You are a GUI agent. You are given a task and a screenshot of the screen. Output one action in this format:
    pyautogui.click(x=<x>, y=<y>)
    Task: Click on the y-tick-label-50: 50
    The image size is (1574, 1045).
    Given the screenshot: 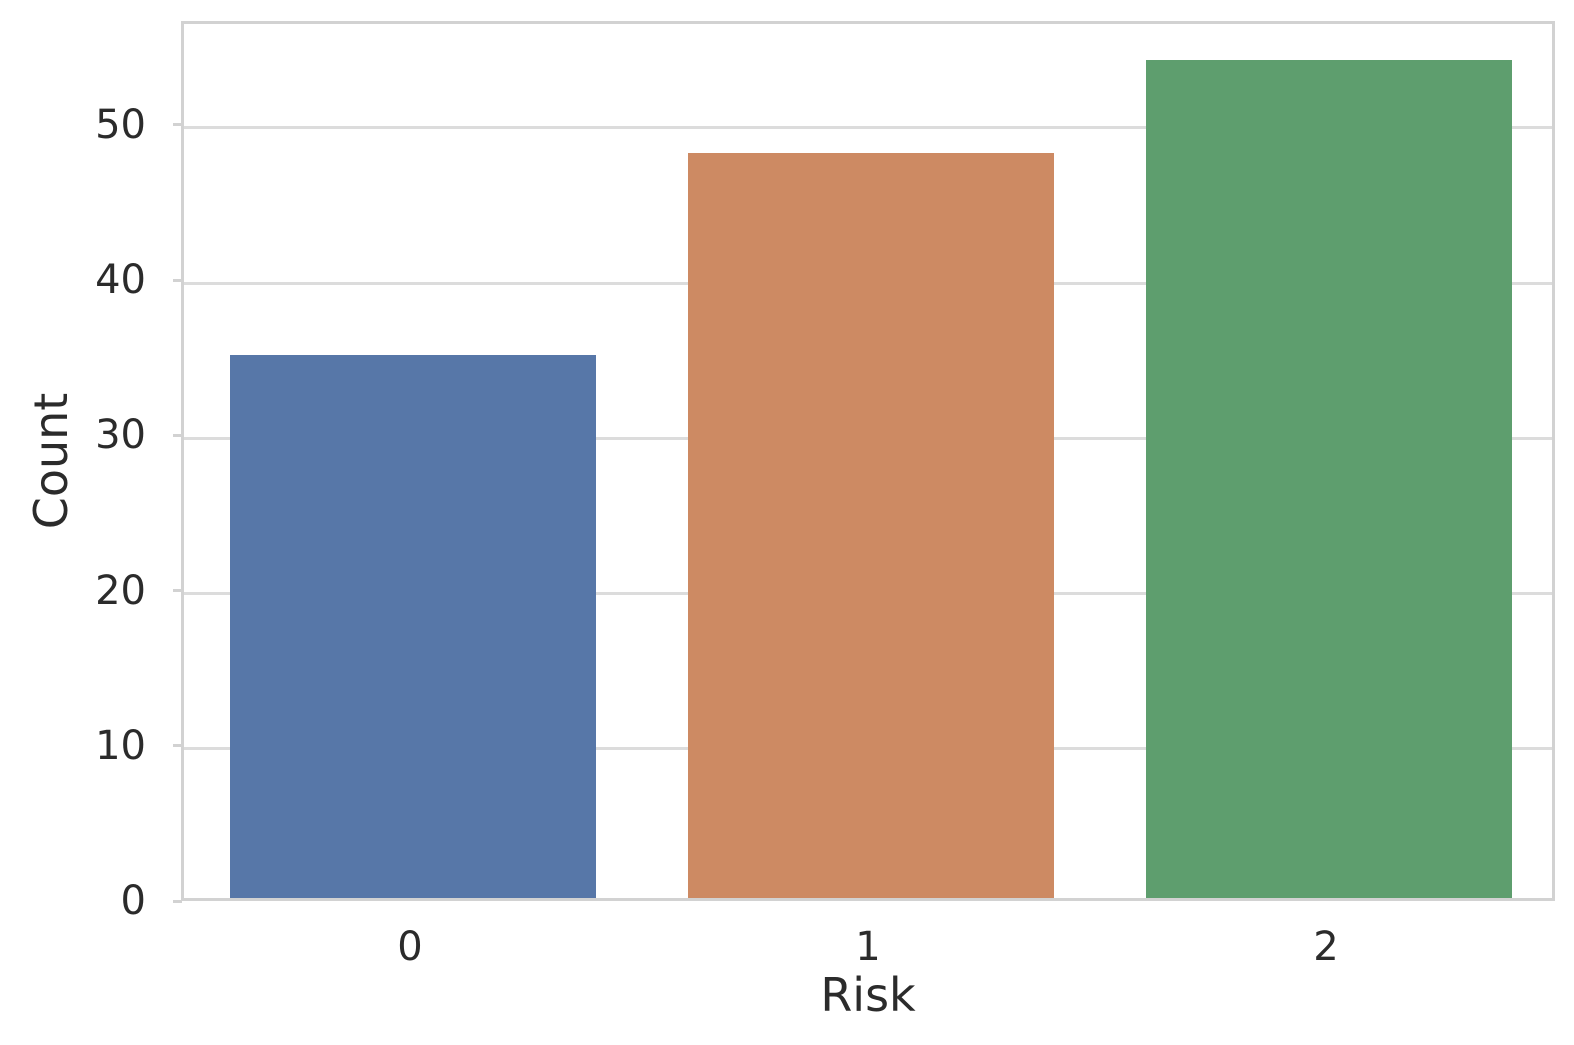 What is the action you would take?
    pyautogui.click(x=120, y=124)
    